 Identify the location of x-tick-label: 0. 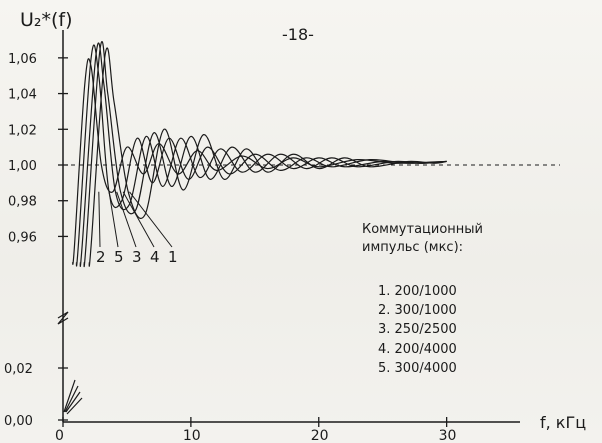
(59, 435).